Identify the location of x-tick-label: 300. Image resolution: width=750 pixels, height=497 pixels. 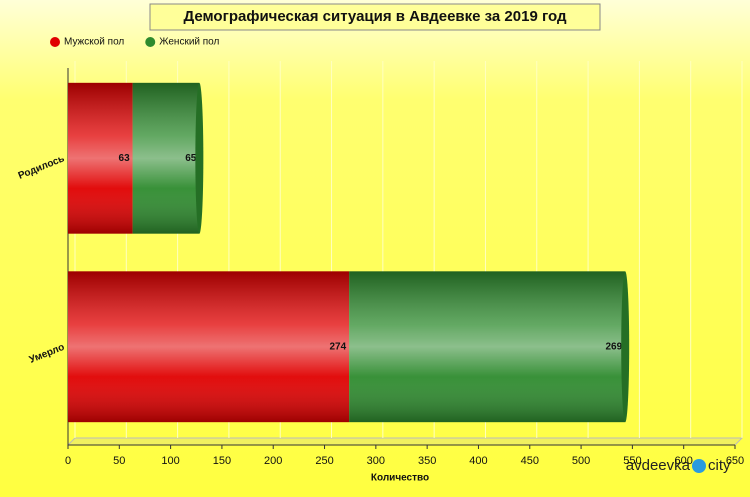
(376, 461).